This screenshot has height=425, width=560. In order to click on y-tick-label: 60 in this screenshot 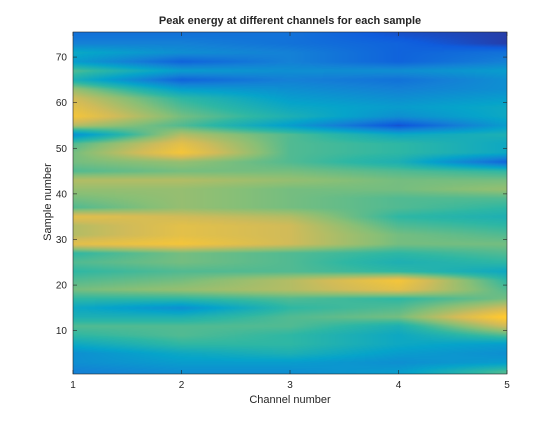, I will do `click(62, 103)`.